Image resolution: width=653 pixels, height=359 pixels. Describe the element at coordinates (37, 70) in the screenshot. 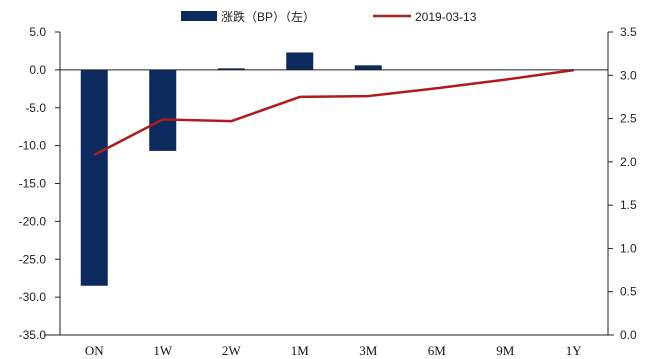

I see `left-tick-label: 0.0` at that location.